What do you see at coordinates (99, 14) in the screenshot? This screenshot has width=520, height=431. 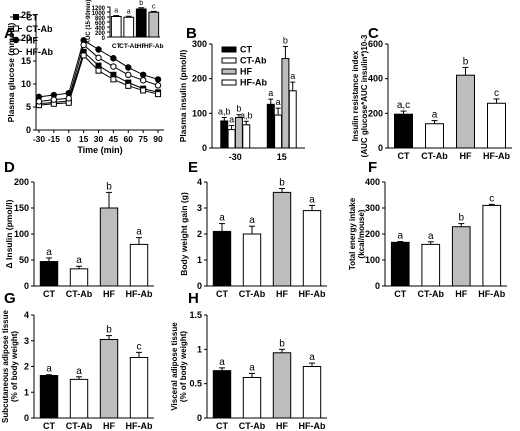 I see `y-tick-label: 1000` at bounding box center [99, 14].